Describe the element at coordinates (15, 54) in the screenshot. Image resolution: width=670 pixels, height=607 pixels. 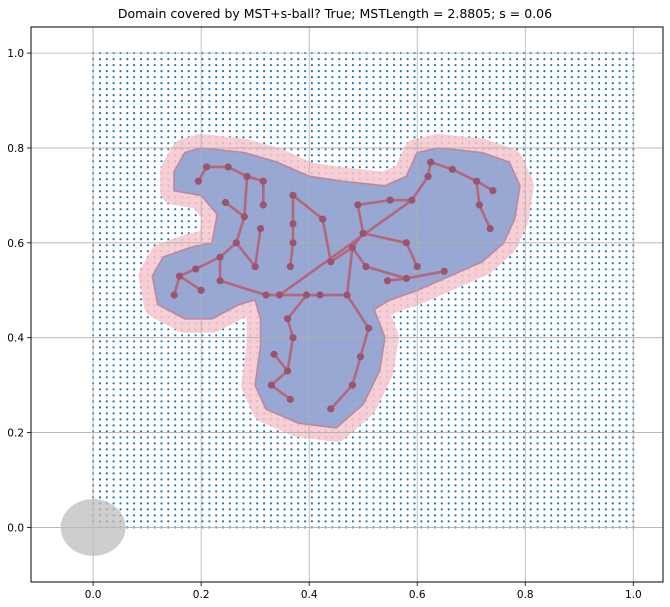
I see `y-tick-label: 1.0` at that location.